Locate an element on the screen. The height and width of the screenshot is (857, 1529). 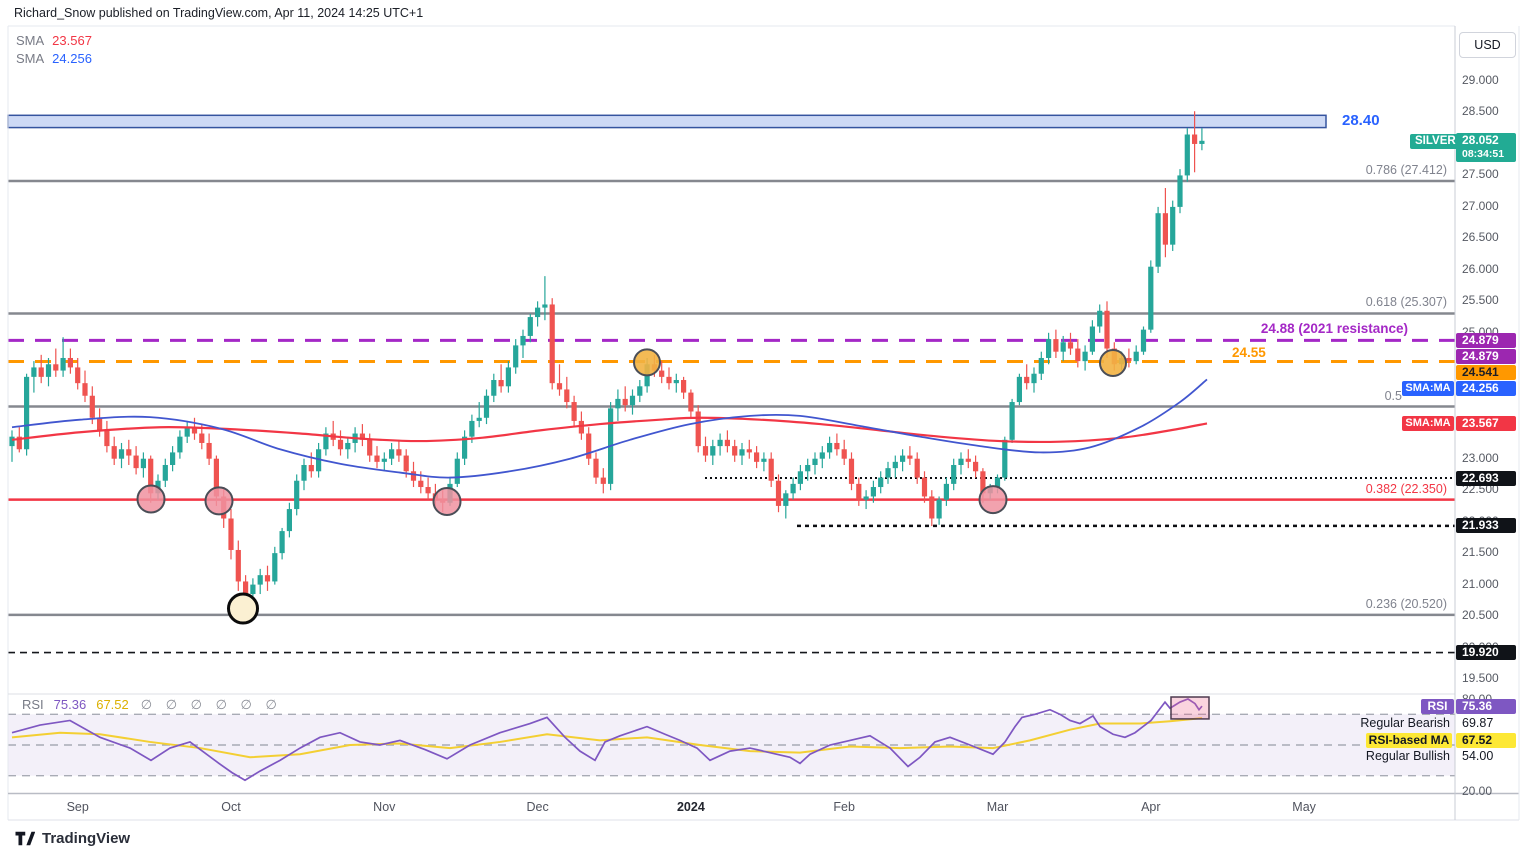
countdown-timer: 08:34:51 is located at coordinates (1483, 154).